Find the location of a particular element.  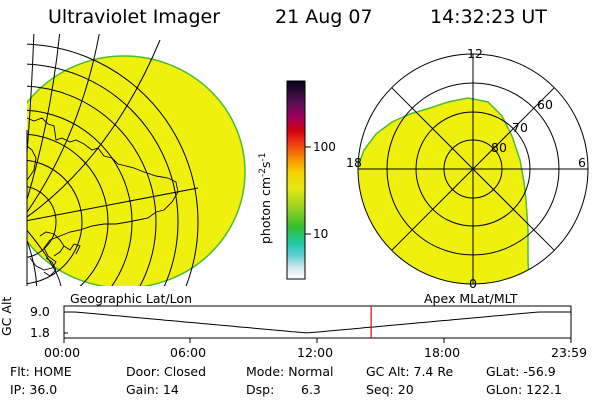

colorbar-tick-10: 10 is located at coordinates (321, 234).